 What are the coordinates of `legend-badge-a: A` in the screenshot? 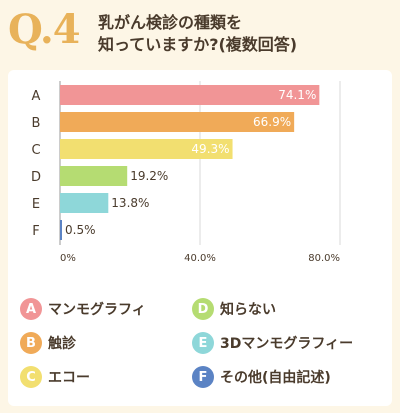 It's located at (31, 309).